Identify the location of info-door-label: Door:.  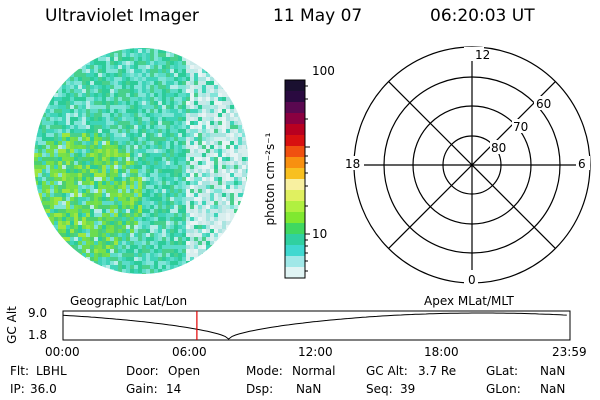
(142, 371).